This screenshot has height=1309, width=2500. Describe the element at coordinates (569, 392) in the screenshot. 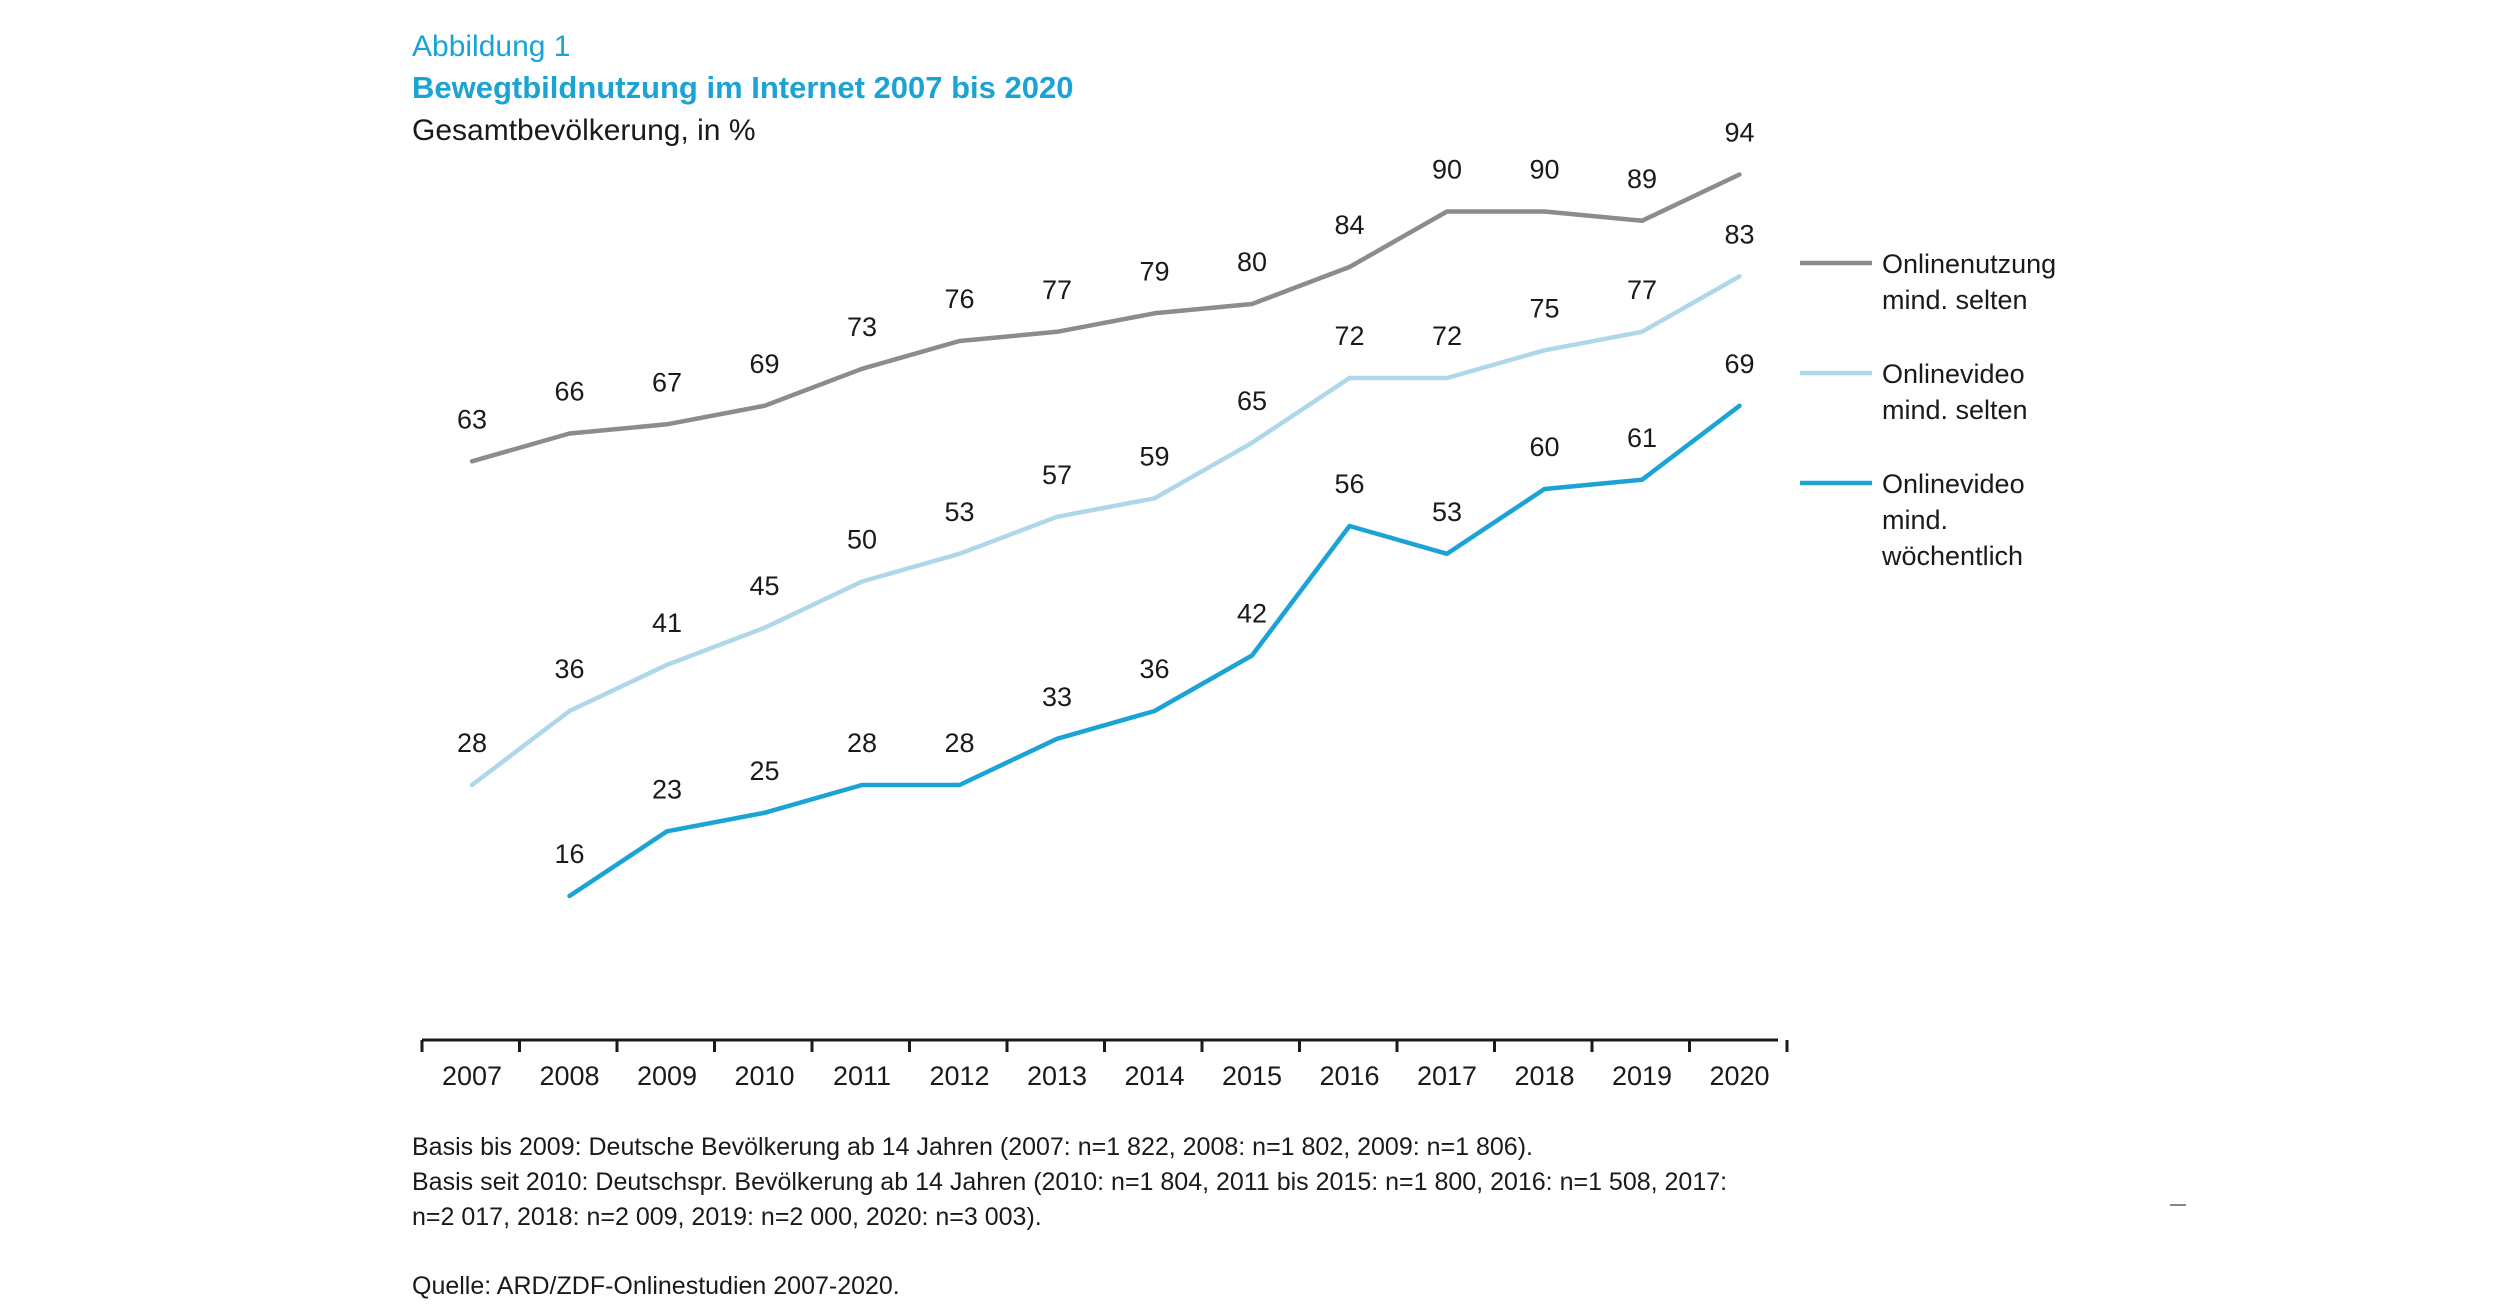

I see `data-label: 66` at that location.